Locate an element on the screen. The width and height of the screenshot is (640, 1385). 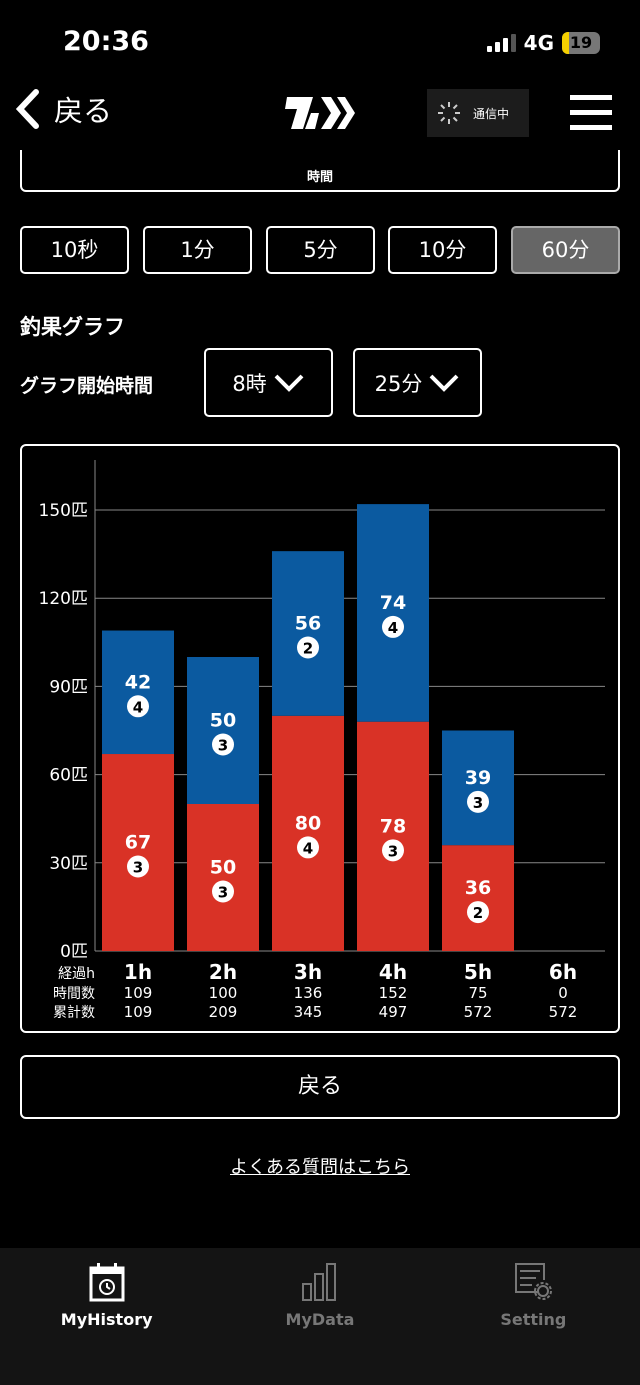
cumulative-row-label: 累計数 is located at coordinates (74, 1013).